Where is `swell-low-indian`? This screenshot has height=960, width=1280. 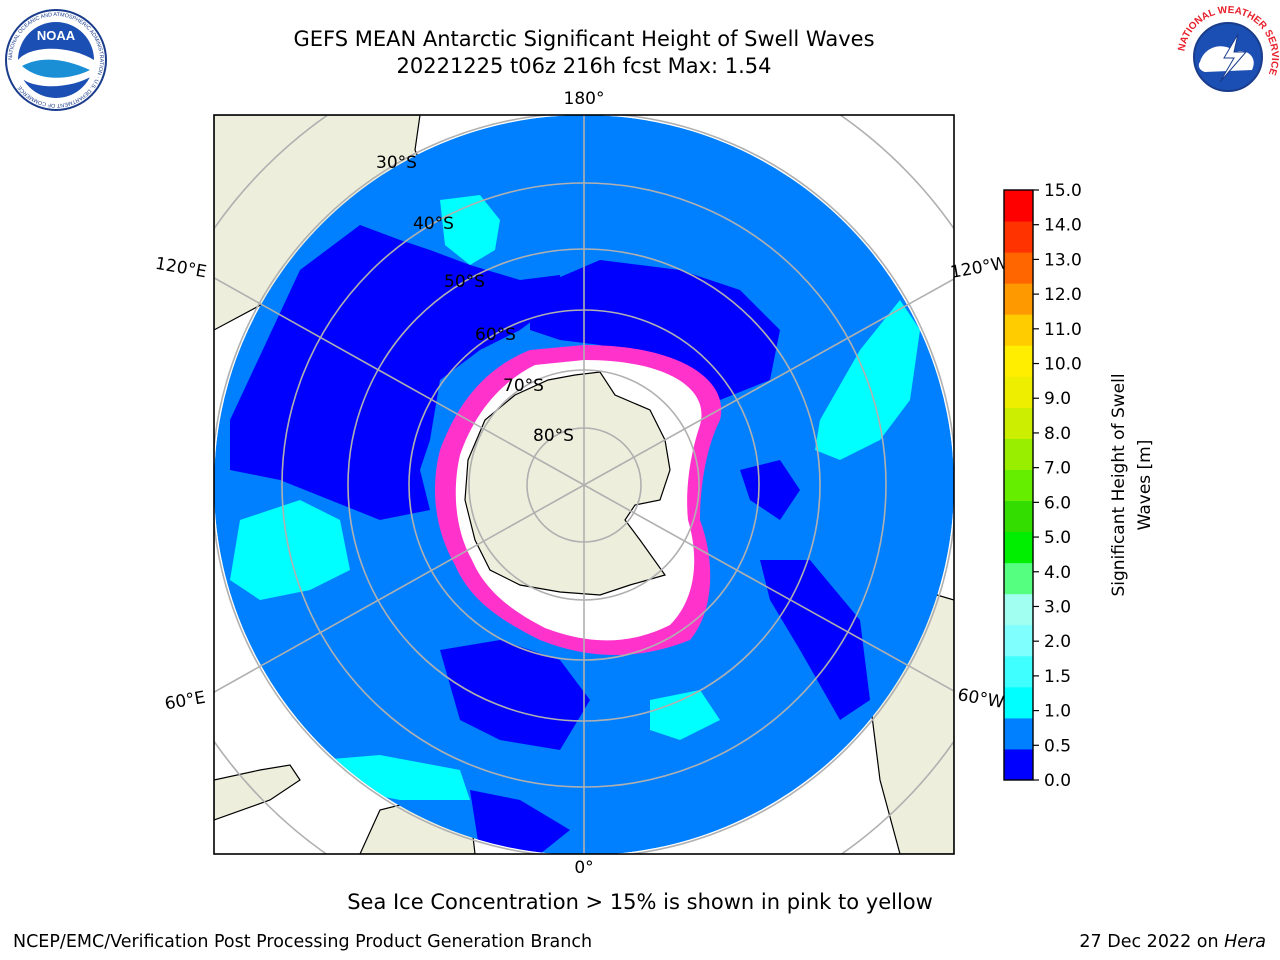
swell-low-indian is located at coordinates (395, 372).